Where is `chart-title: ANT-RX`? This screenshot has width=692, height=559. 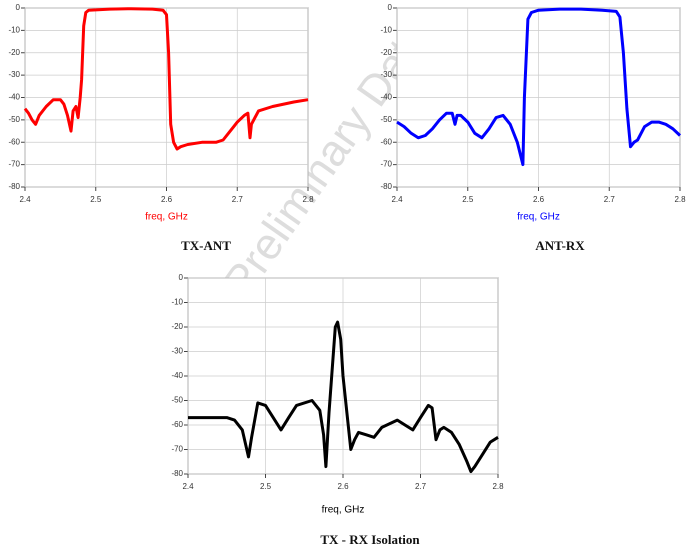 chart-title: ANT-RX is located at coordinates (560, 245).